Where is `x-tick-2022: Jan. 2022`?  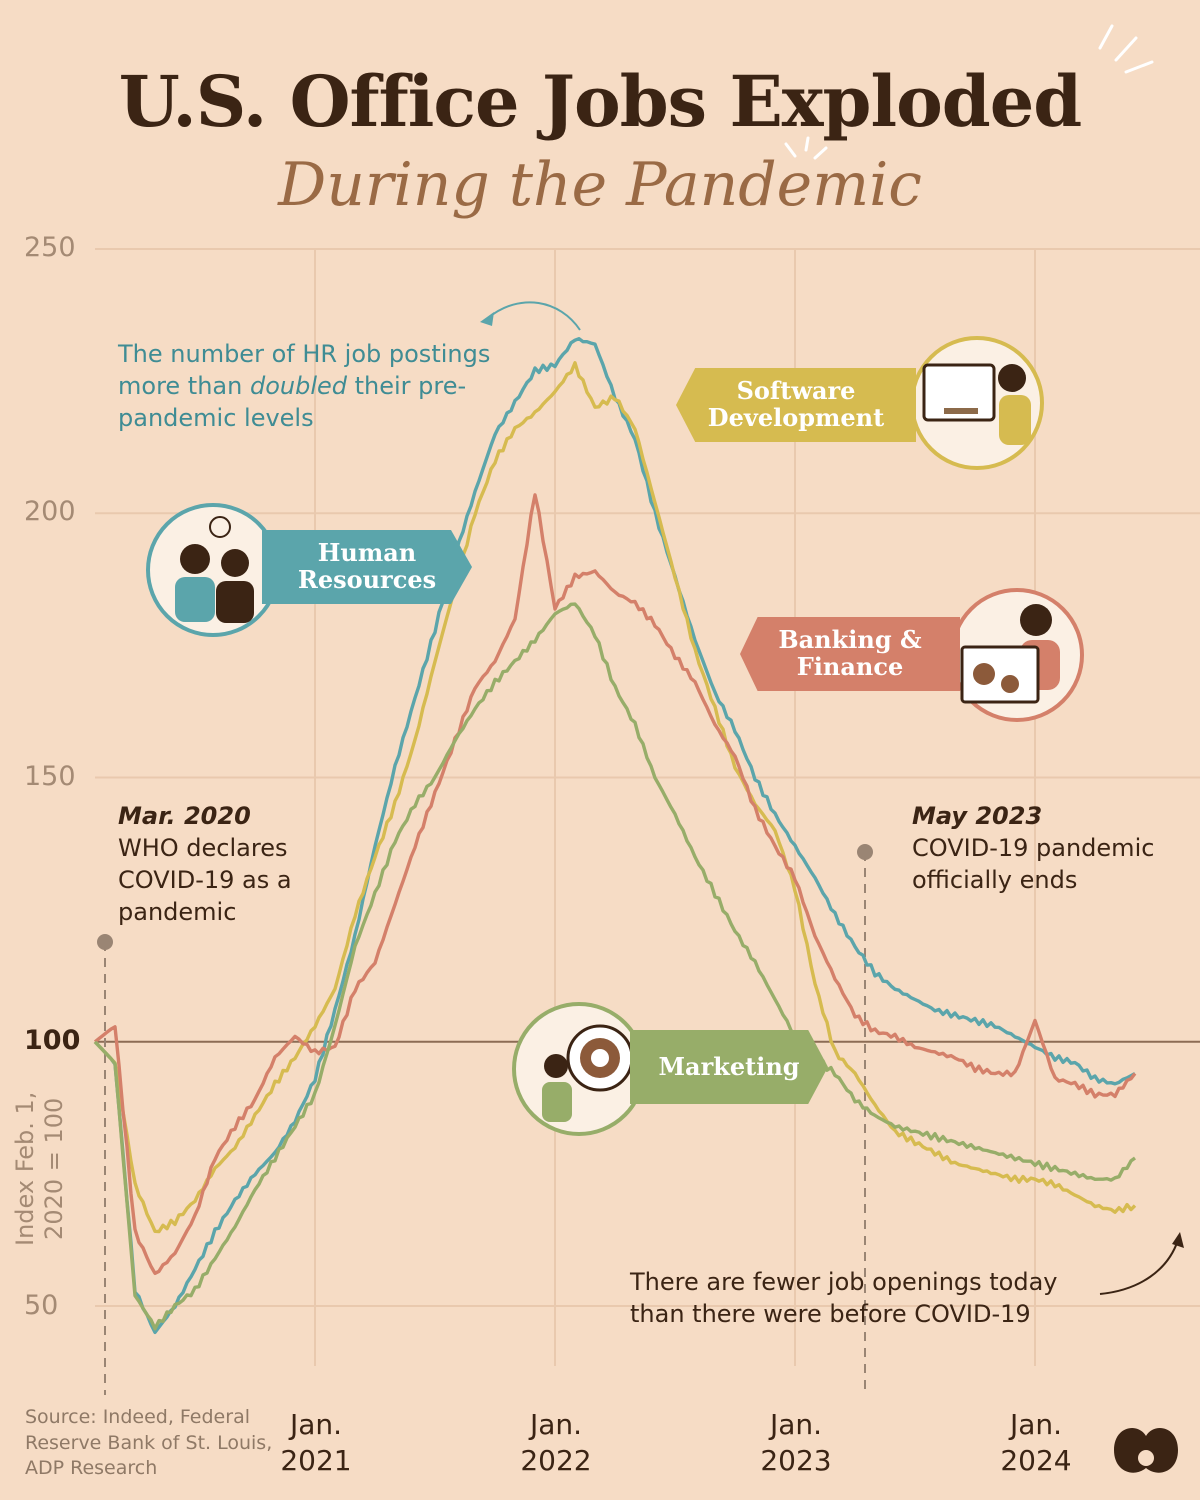 x-tick-2022: Jan. 2022 is located at coordinates (556, 1443).